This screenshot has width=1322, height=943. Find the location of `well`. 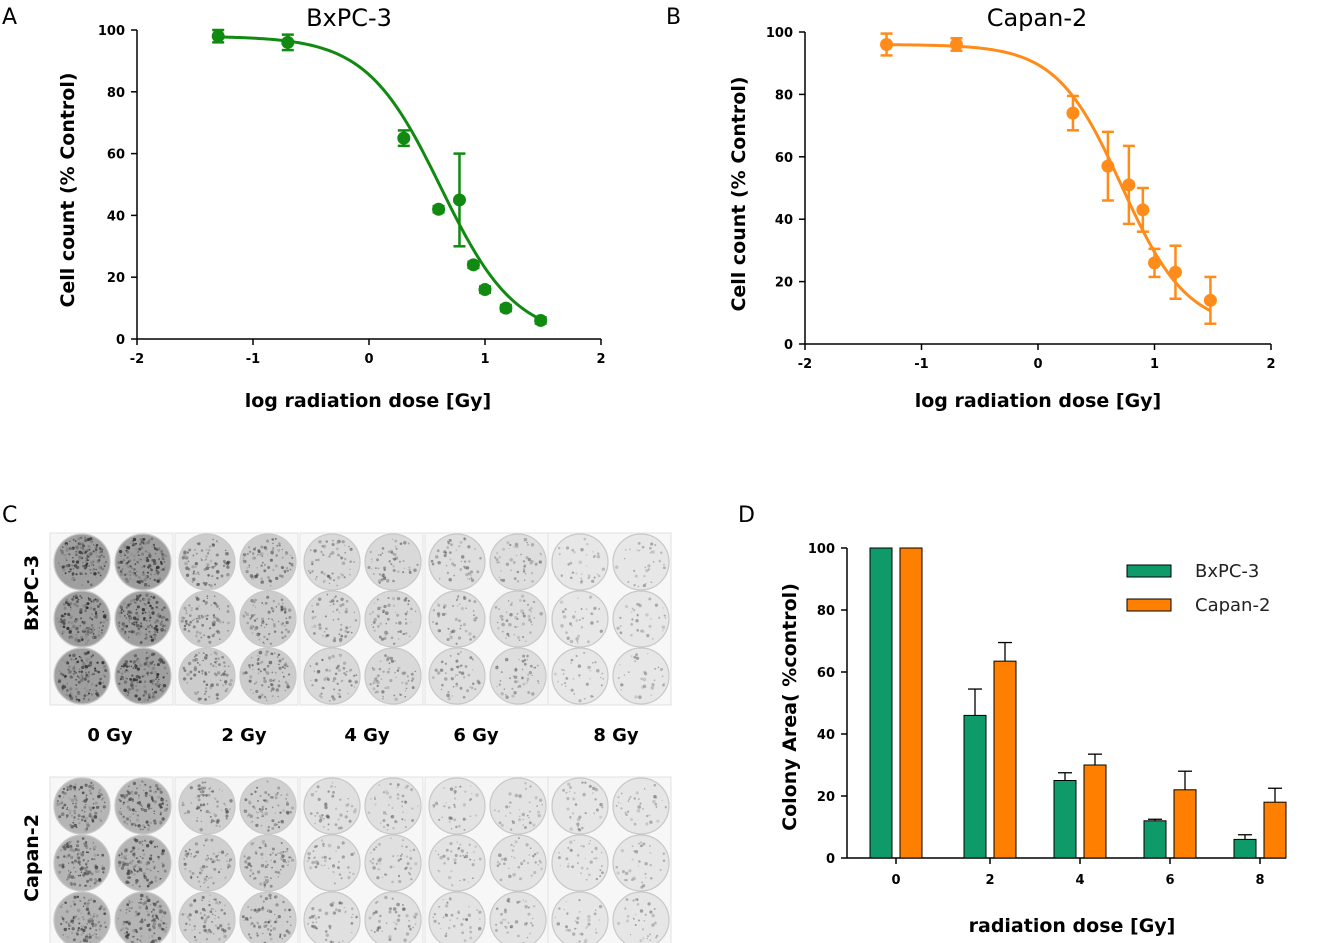

well is located at coordinates (580, 562).